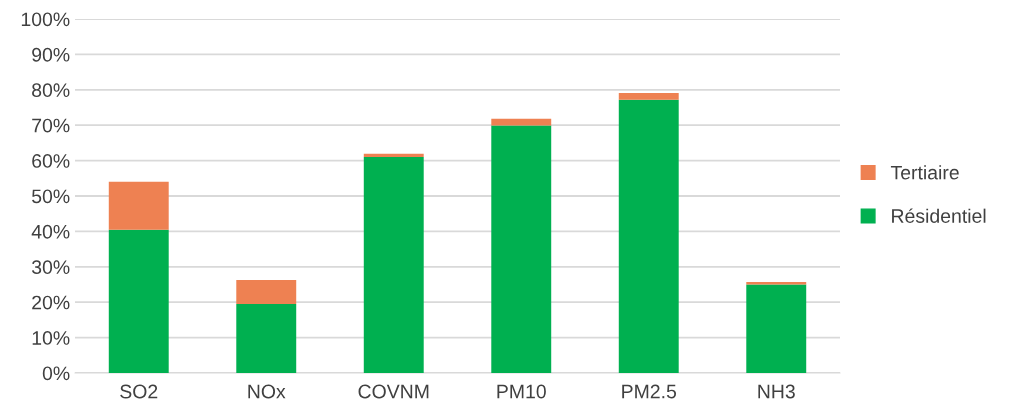  What do you see at coordinates (51, 302) in the screenshot?
I see `y-tick-label: 20%` at bounding box center [51, 302].